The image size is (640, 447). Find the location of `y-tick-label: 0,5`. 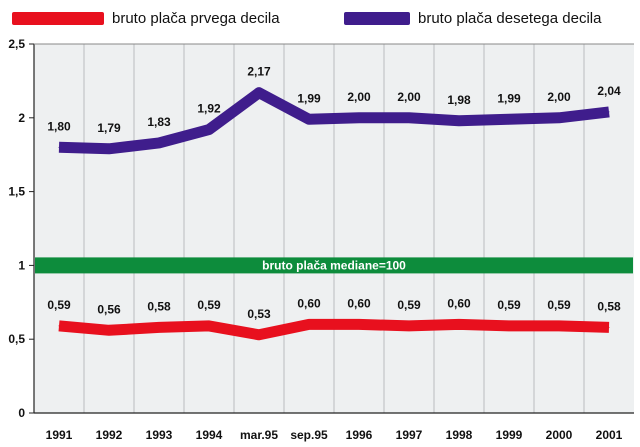

y-tick-label: 0,5 is located at coordinates (16, 339).